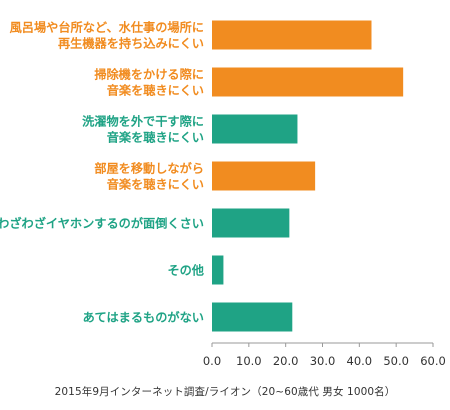 The width and height of the screenshot is (450, 410). Describe the element at coordinates (149, 168) in the screenshot. I see `category-label-line: 部屋を移動しながら` at that location.